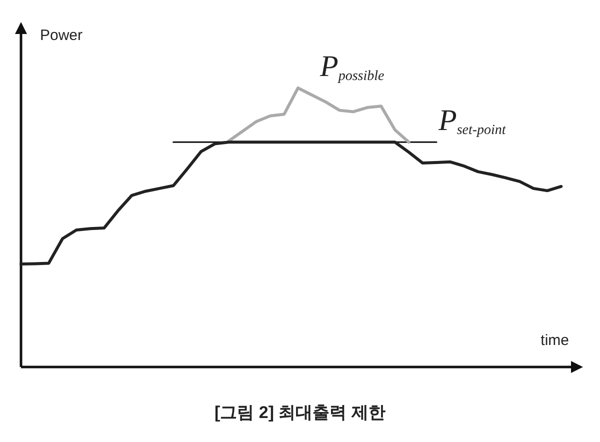 The height and width of the screenshot is (442, 600). I want to click on series-label: P$_{set-point}$, so click(472, 121).